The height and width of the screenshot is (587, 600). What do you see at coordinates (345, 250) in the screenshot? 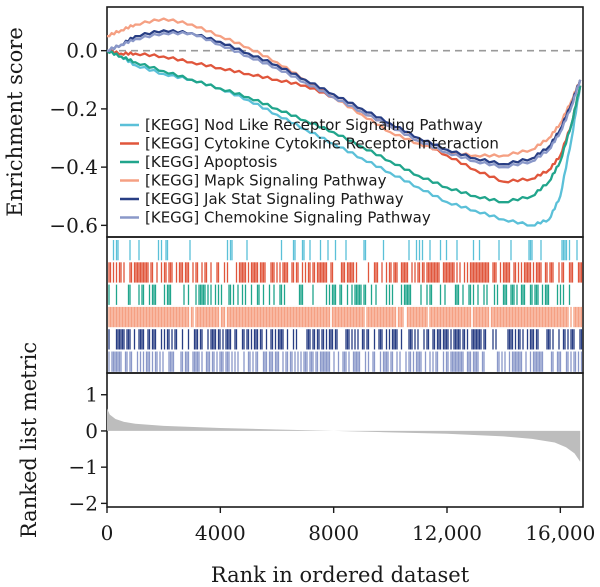
I see `hit-row-nod-like-receptor-signaling-pathway` at bounding box center [345, 250].